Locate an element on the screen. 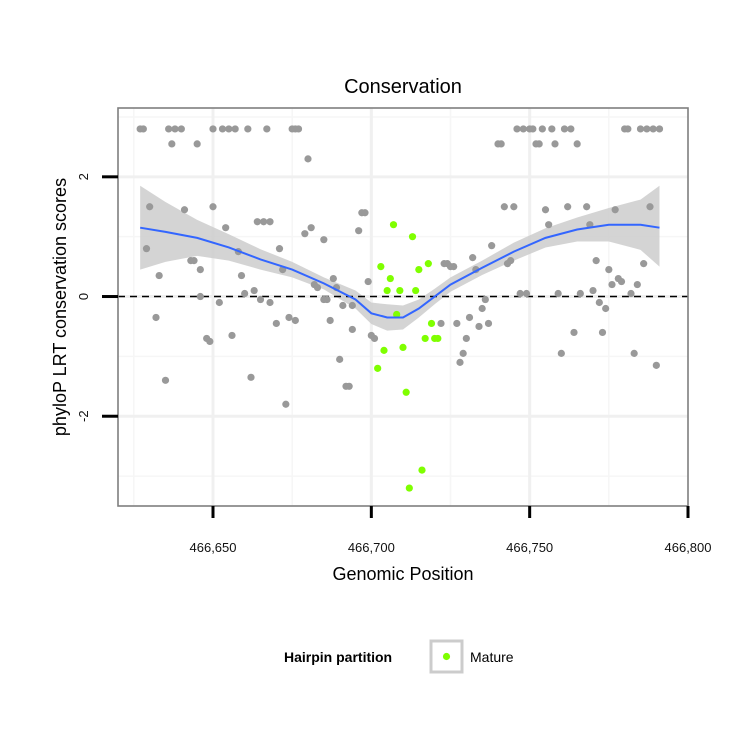 This screenshot has height=750, width=750. legend-title: Hairpin partition is located at coordinates (338, 657).